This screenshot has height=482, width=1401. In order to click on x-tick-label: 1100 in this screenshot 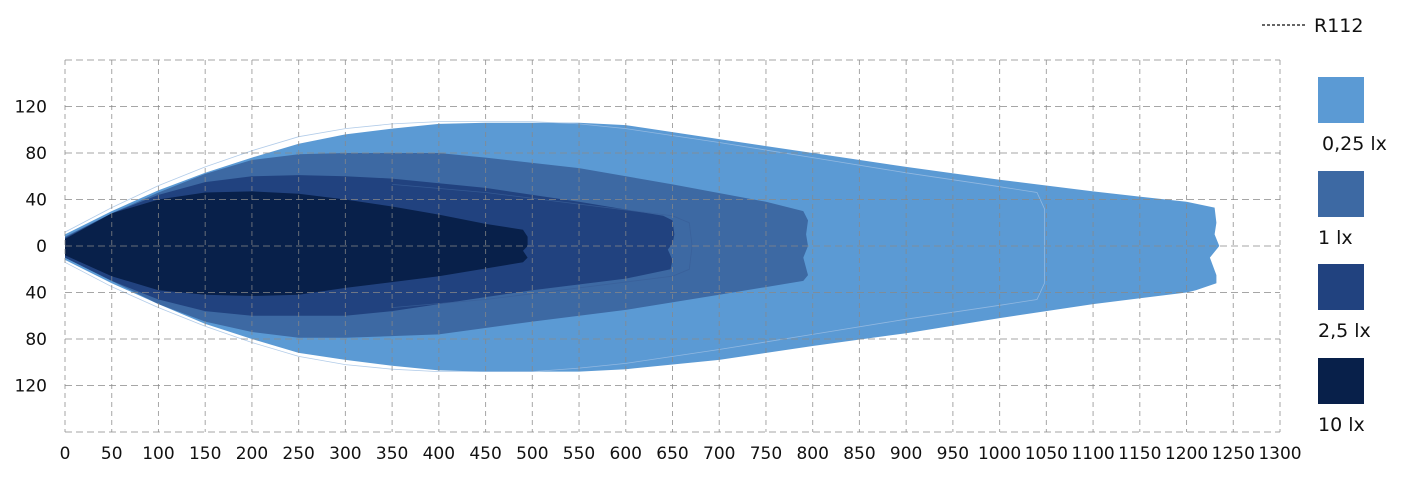, I will do `click(1092, 454)`.